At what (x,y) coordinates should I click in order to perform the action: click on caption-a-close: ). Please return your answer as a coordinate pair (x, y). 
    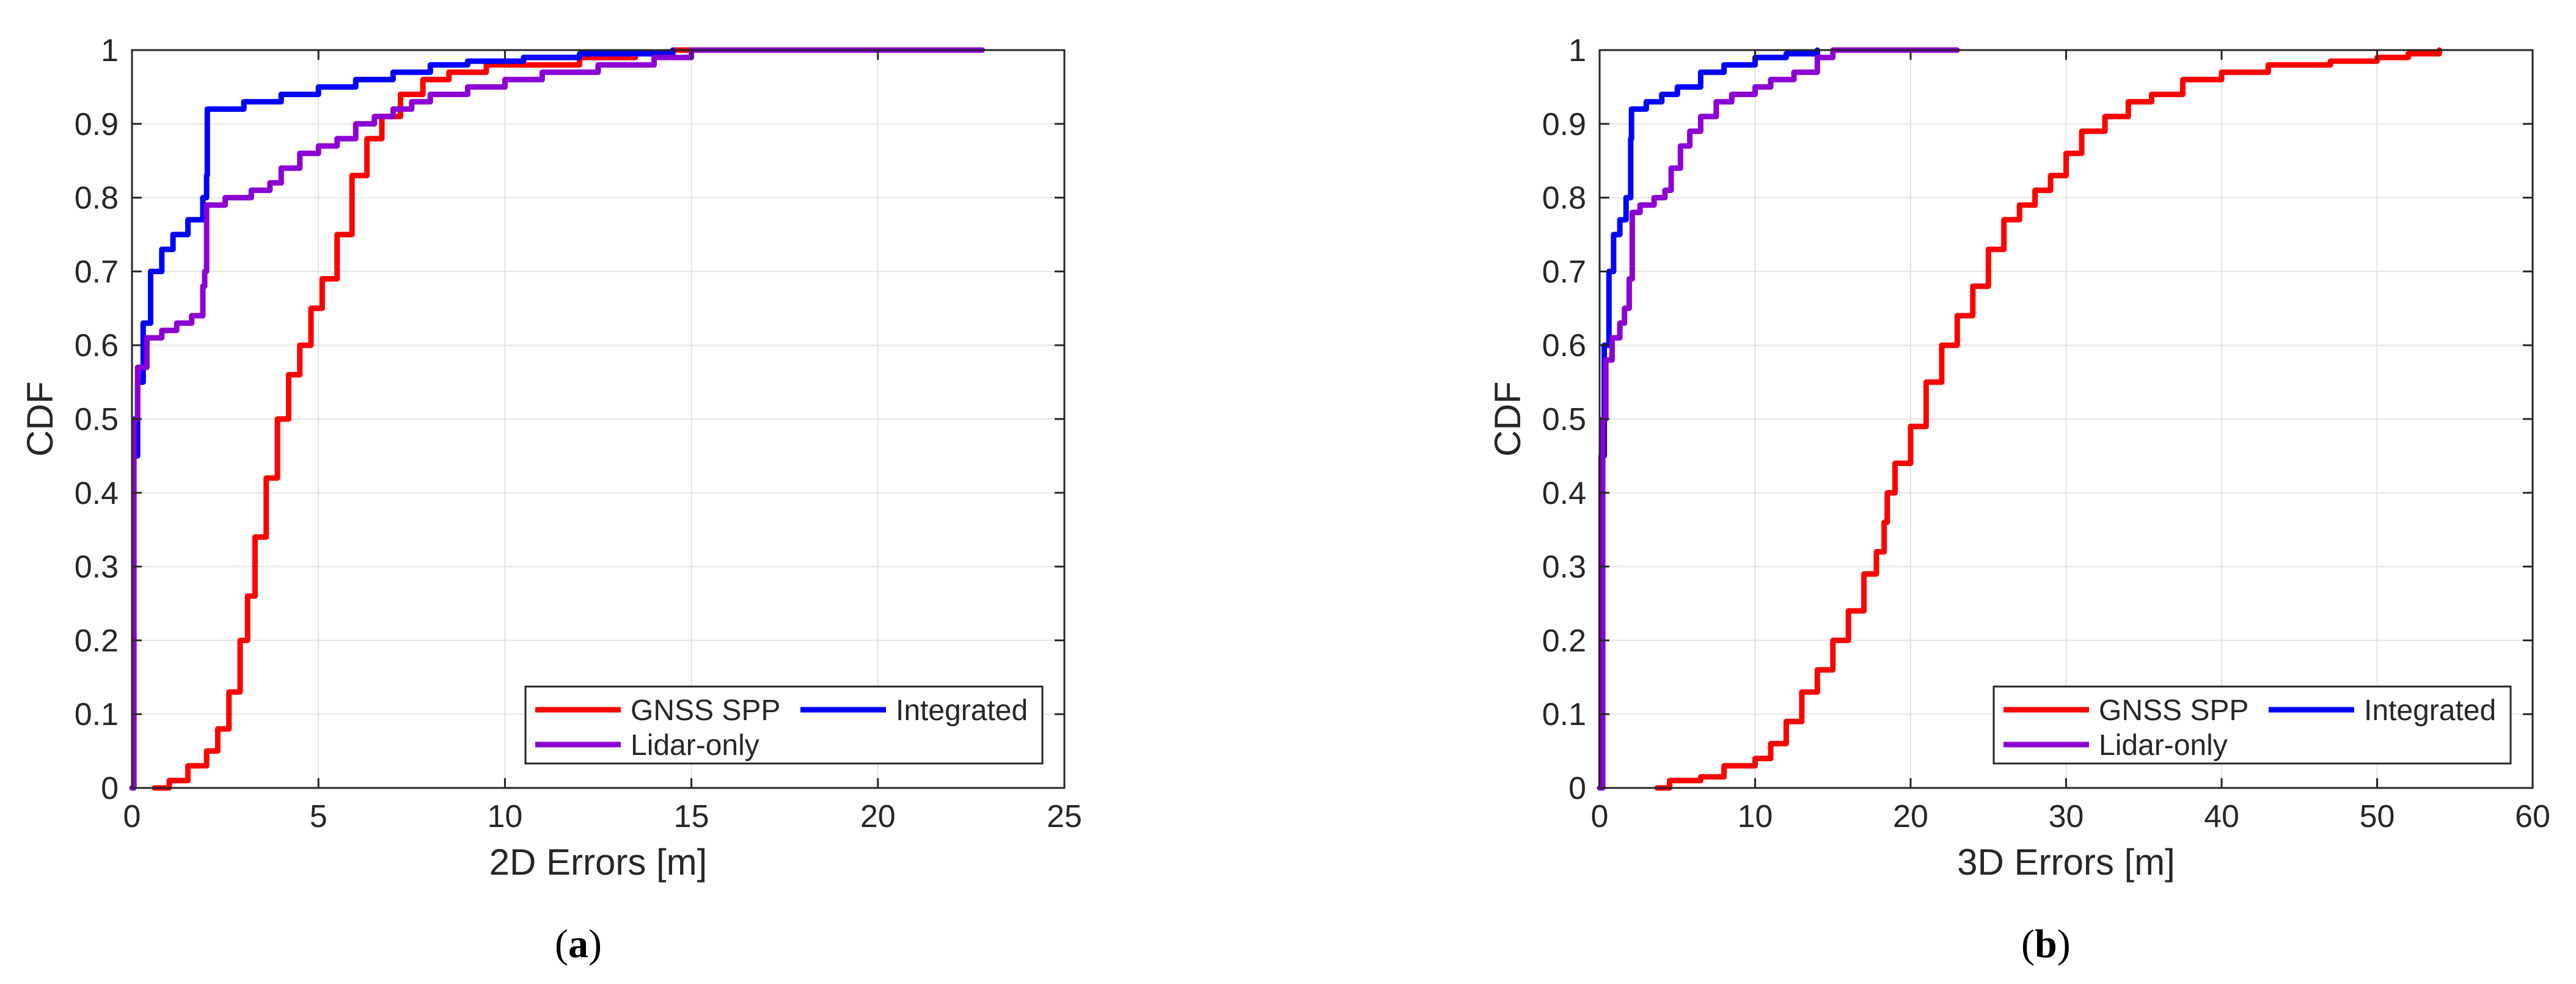
    Looking at the image, I should click on (595, 944).